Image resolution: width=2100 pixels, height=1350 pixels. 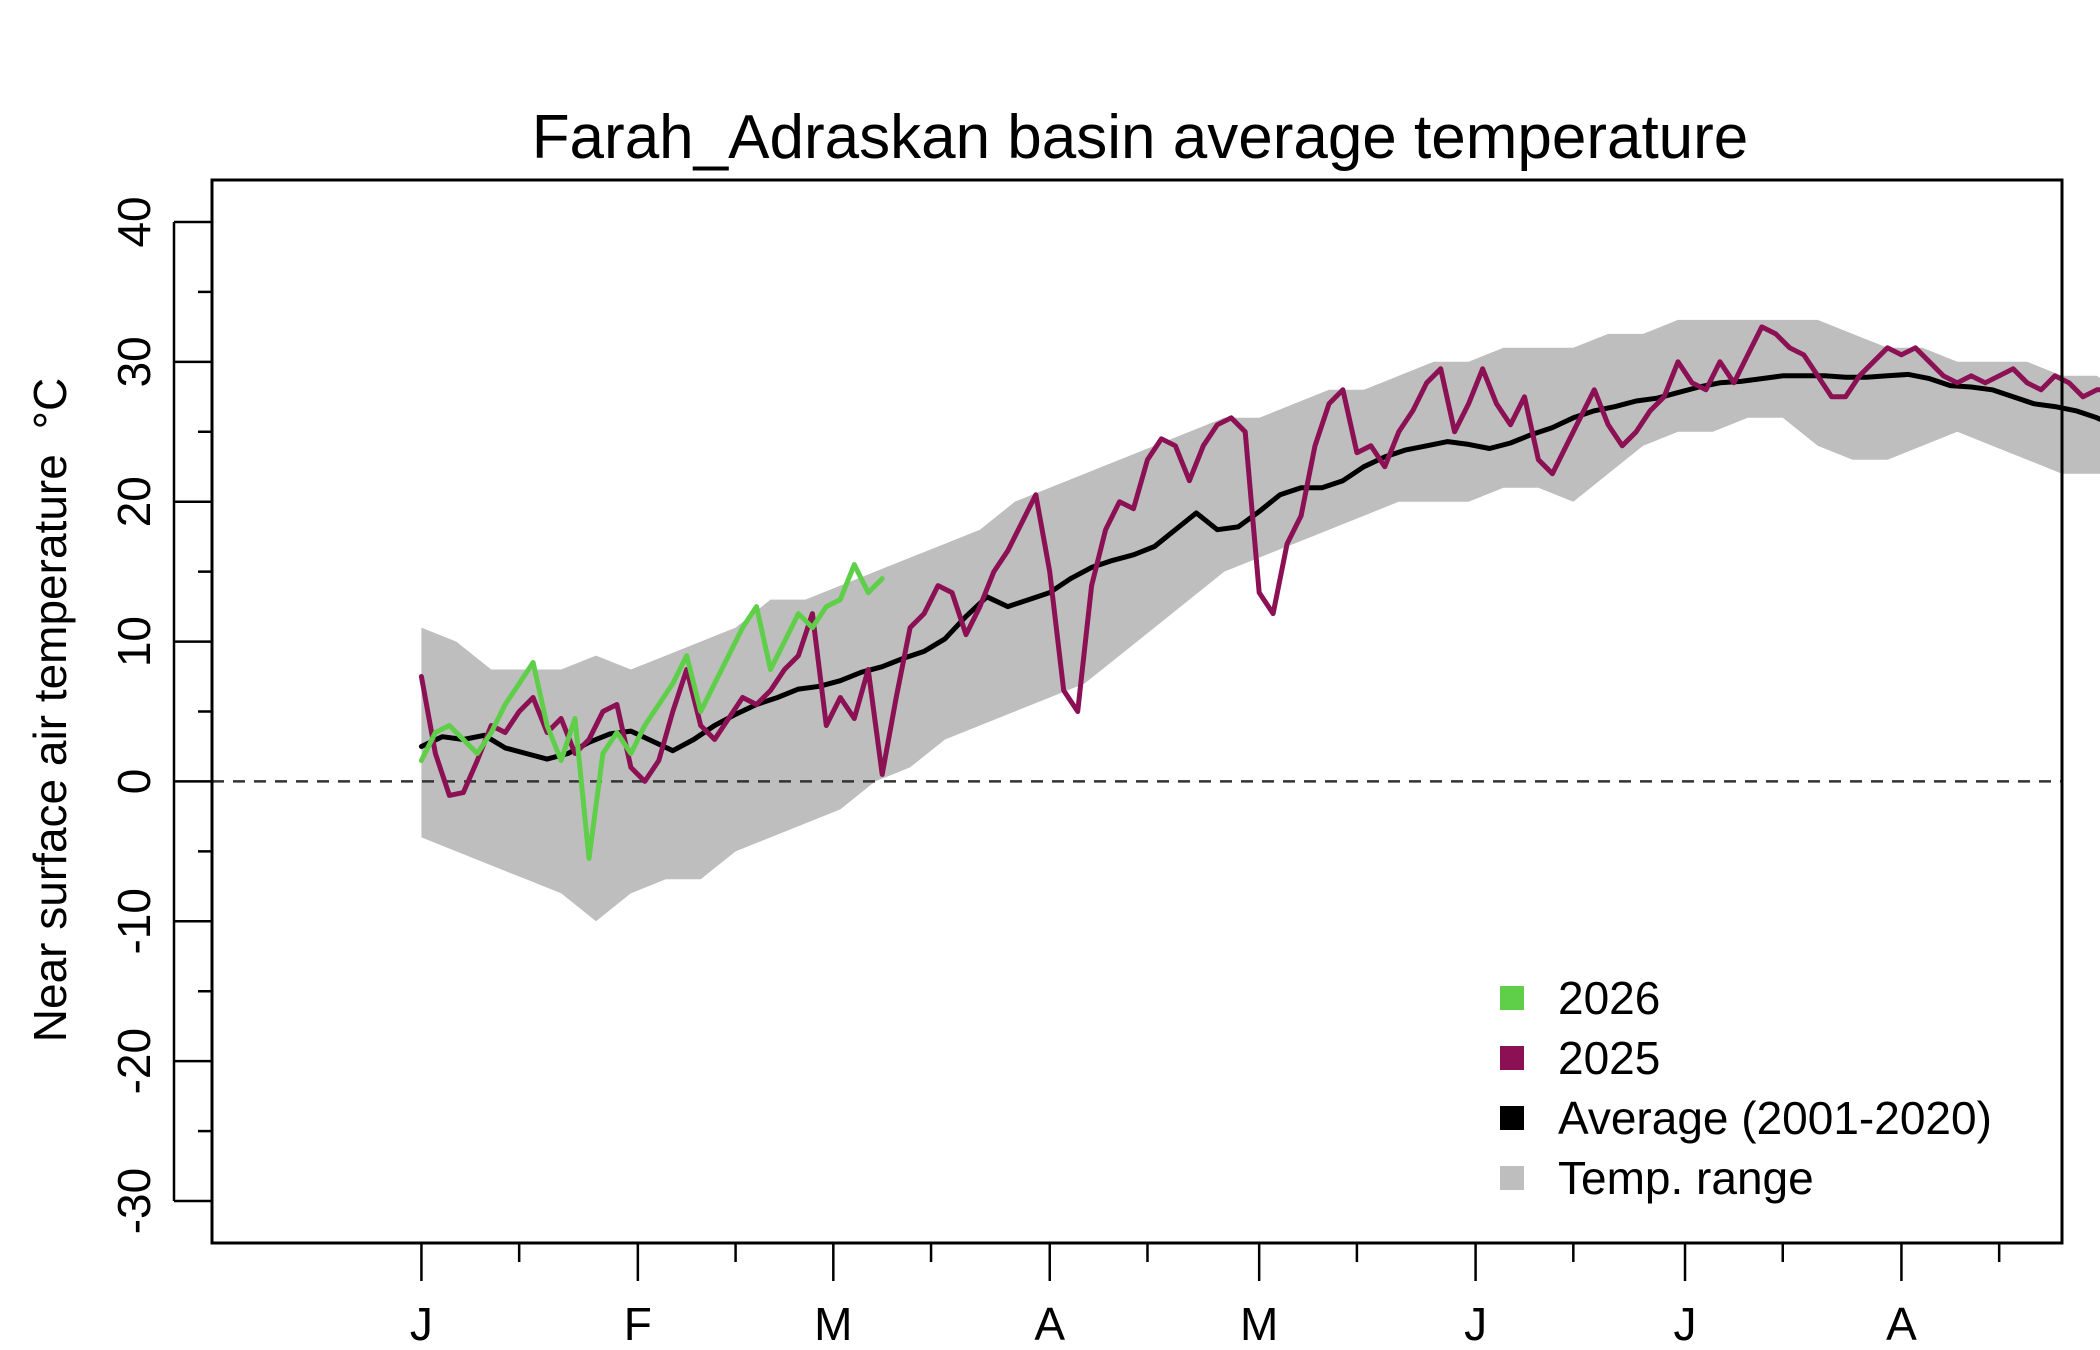 I want to click on legend-swatch-2026, so click(x=1512, y=998).